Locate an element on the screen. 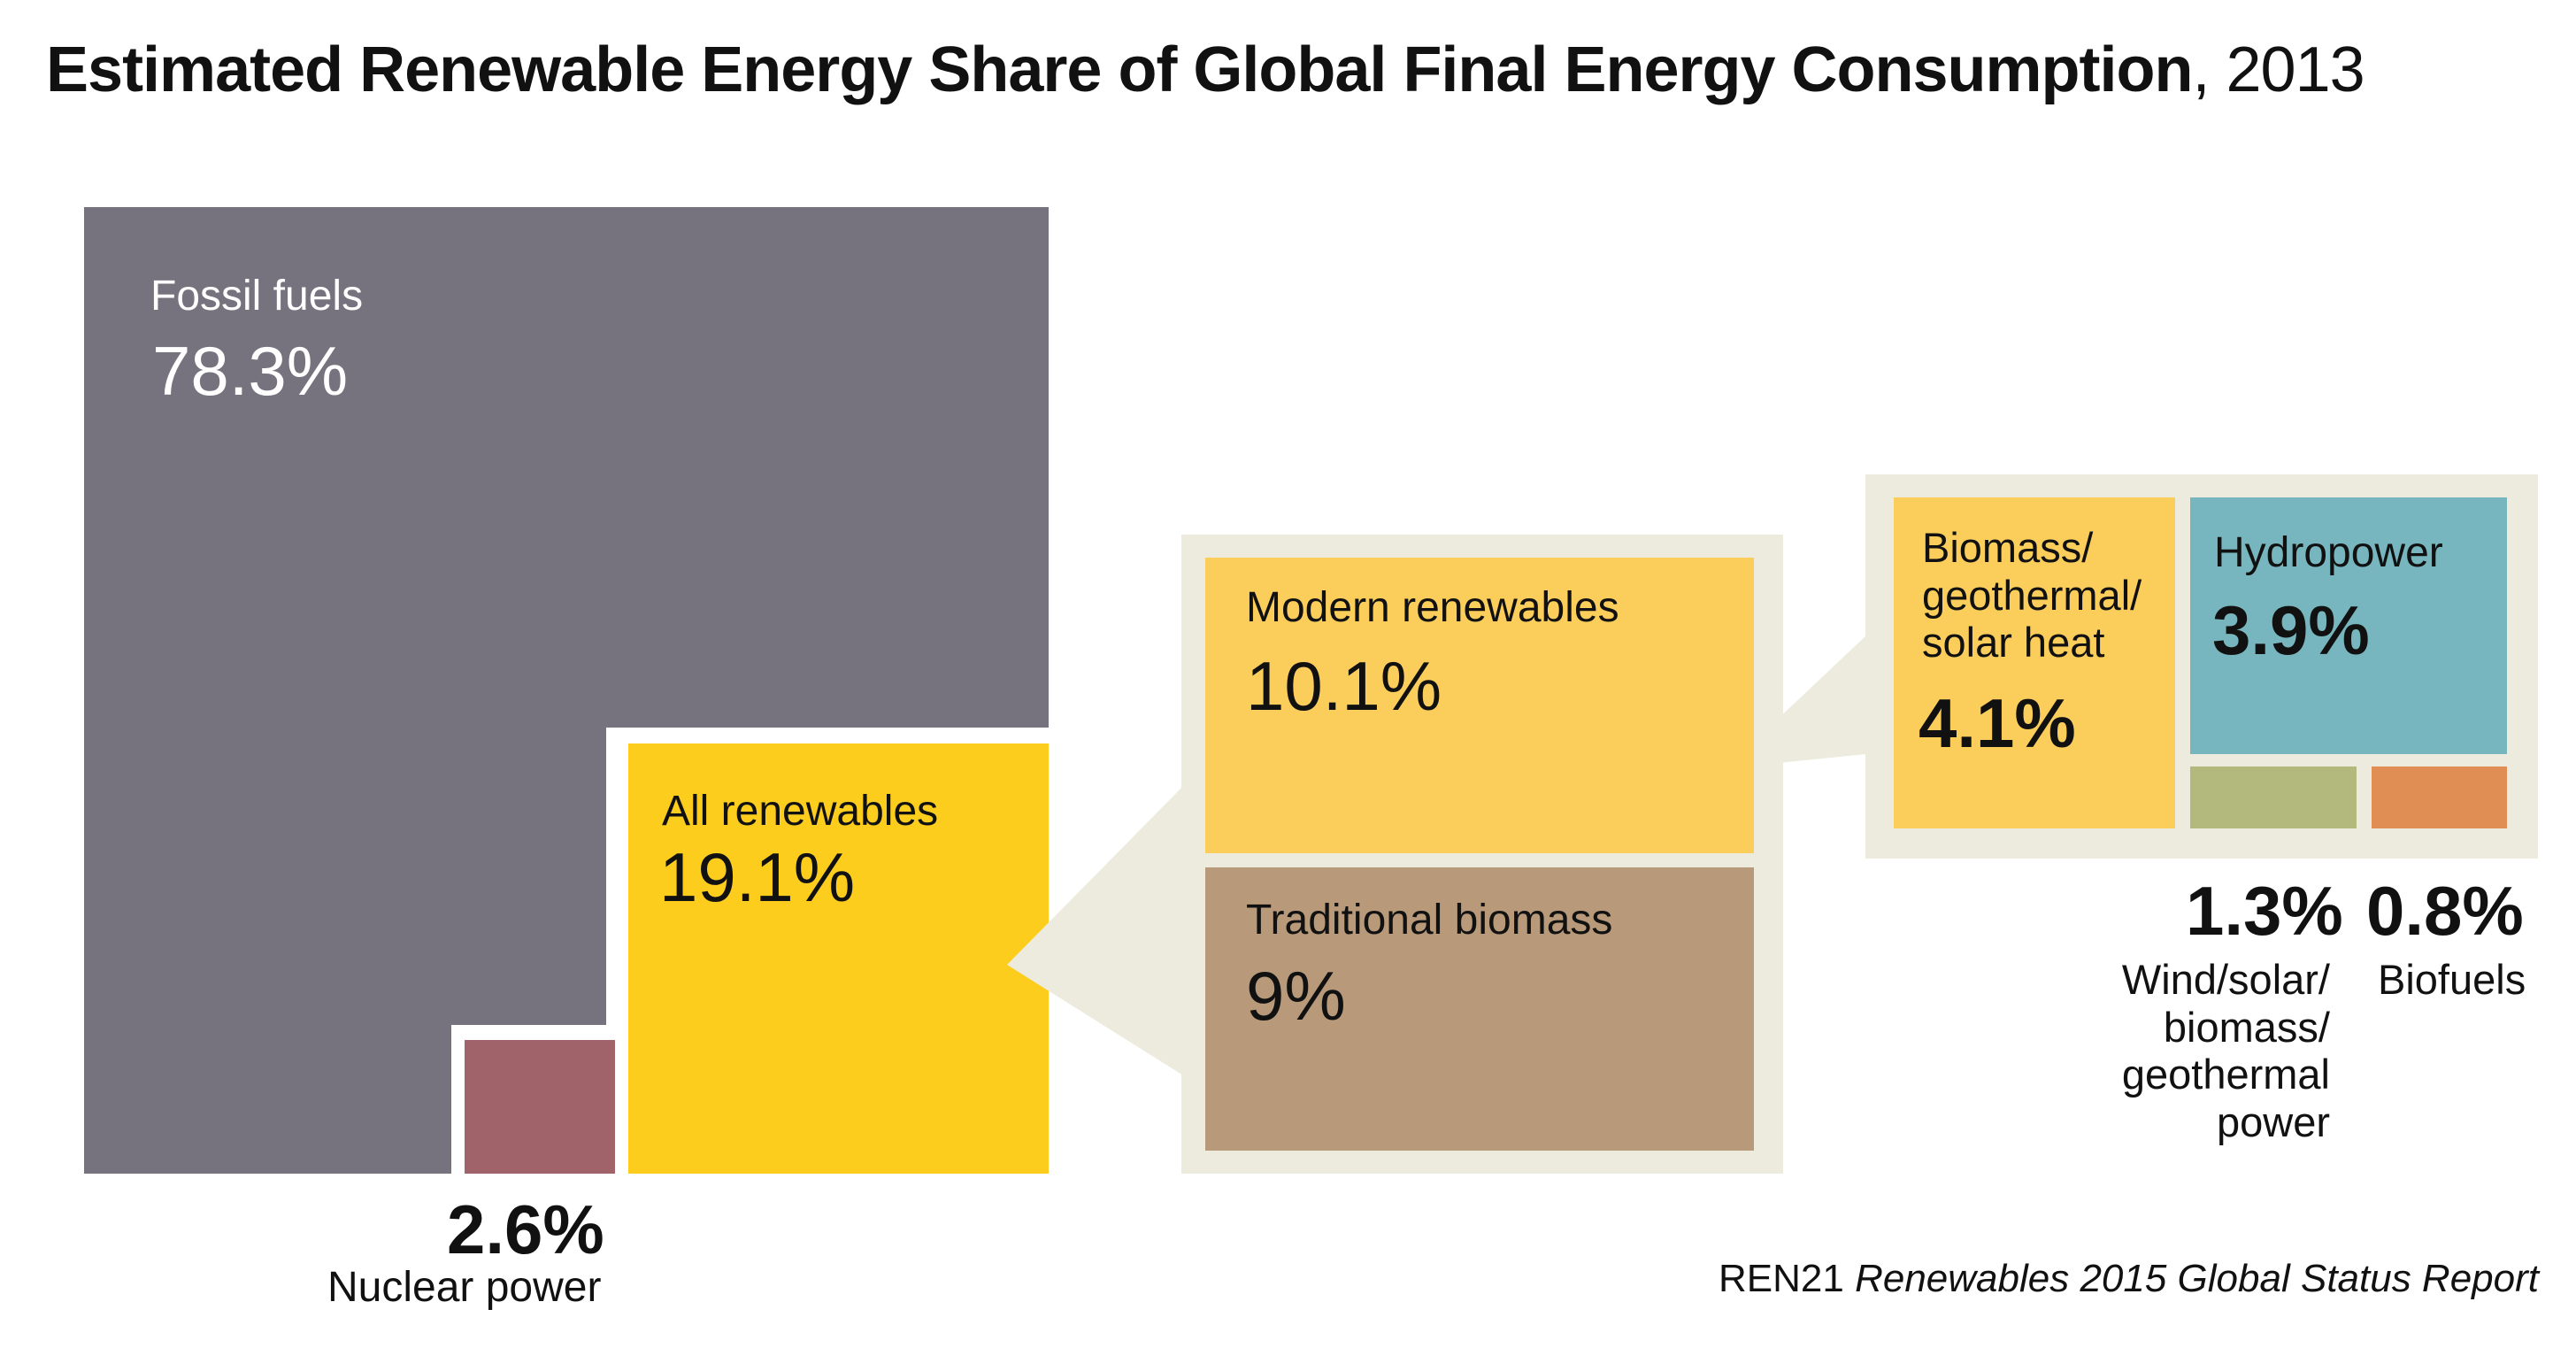 The image size is (2576, 1348). wind-solar-block is located at coordinates (2273, 797).